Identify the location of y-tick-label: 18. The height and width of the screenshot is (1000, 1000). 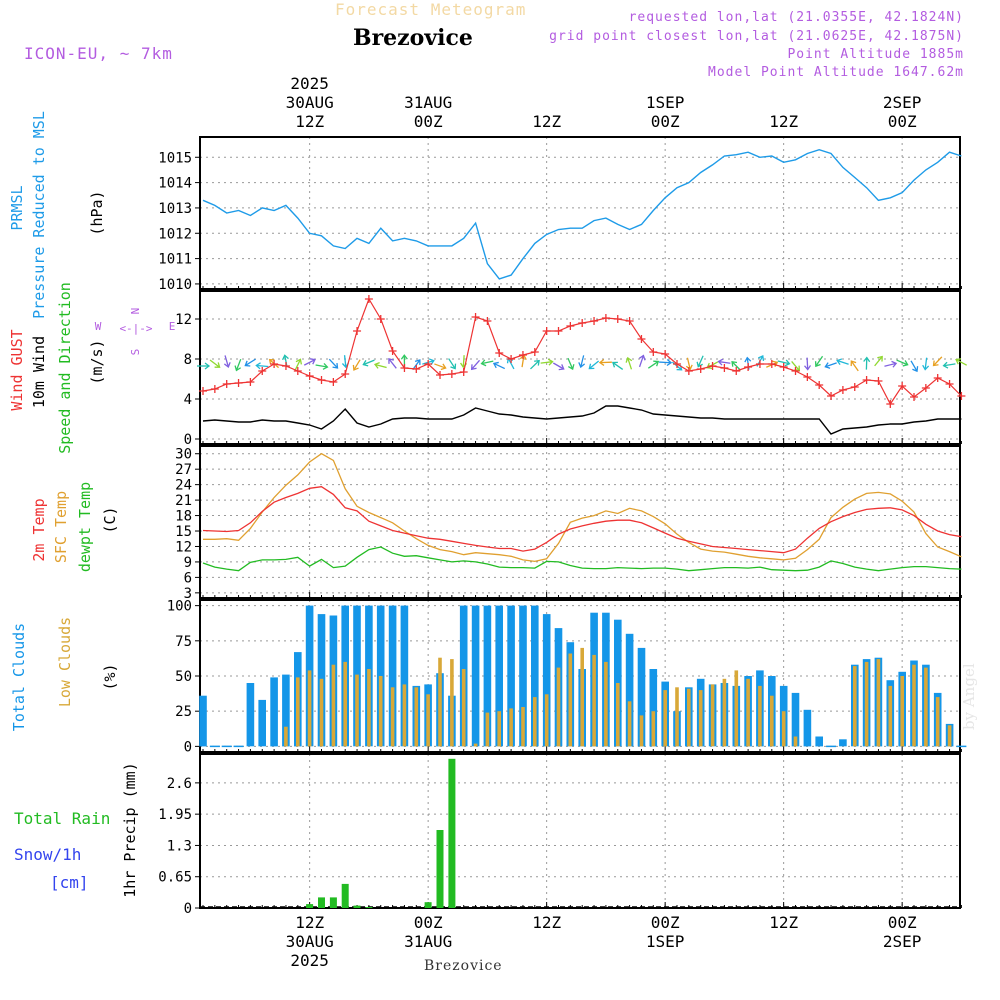
(183, 517).